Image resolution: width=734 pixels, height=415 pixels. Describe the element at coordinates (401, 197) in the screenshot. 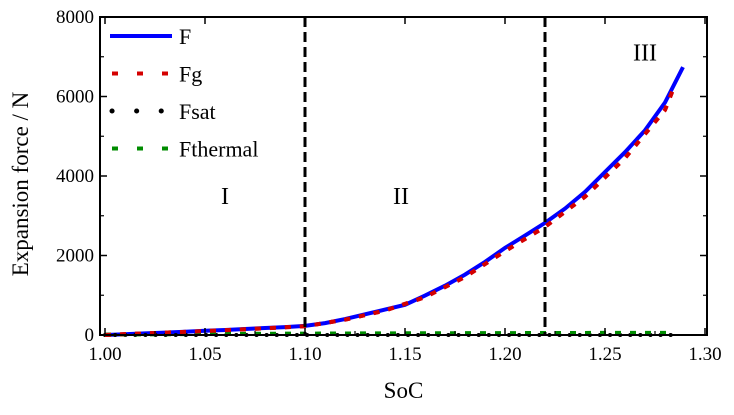

I see `region-label: II` at that location.